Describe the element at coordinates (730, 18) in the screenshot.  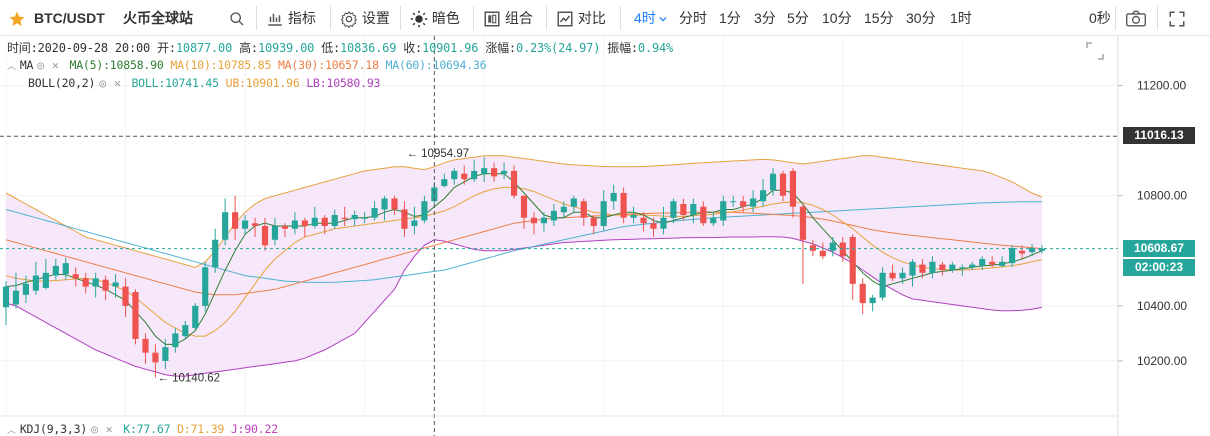
I see `interval-1m: 1分` at that location.